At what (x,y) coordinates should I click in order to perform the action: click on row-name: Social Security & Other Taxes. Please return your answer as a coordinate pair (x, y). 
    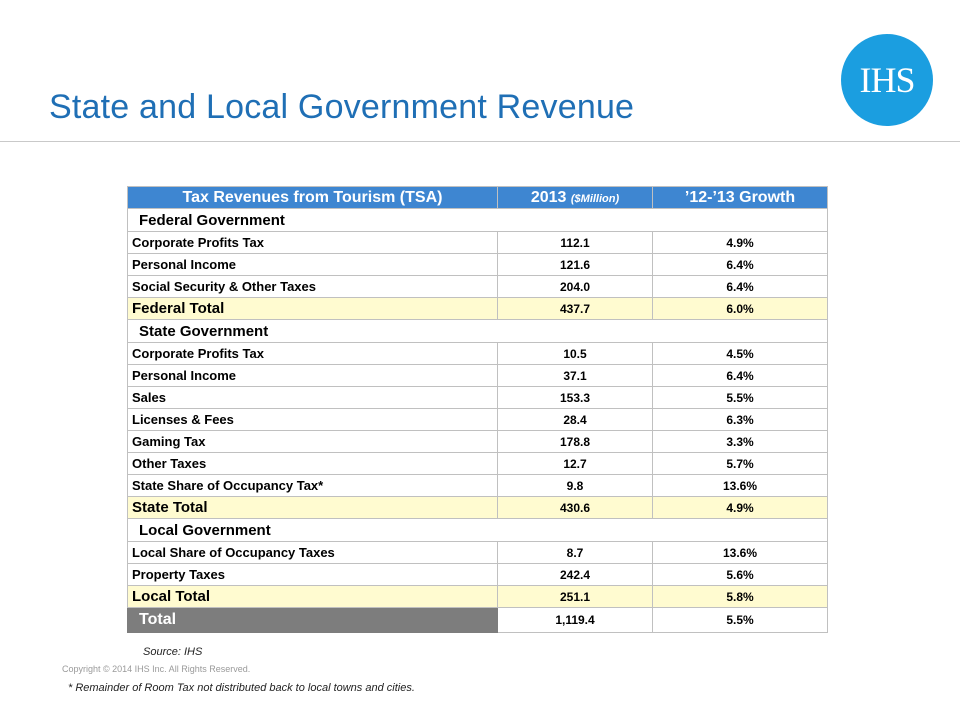
    Looking at the image, I should click on (312, 286).